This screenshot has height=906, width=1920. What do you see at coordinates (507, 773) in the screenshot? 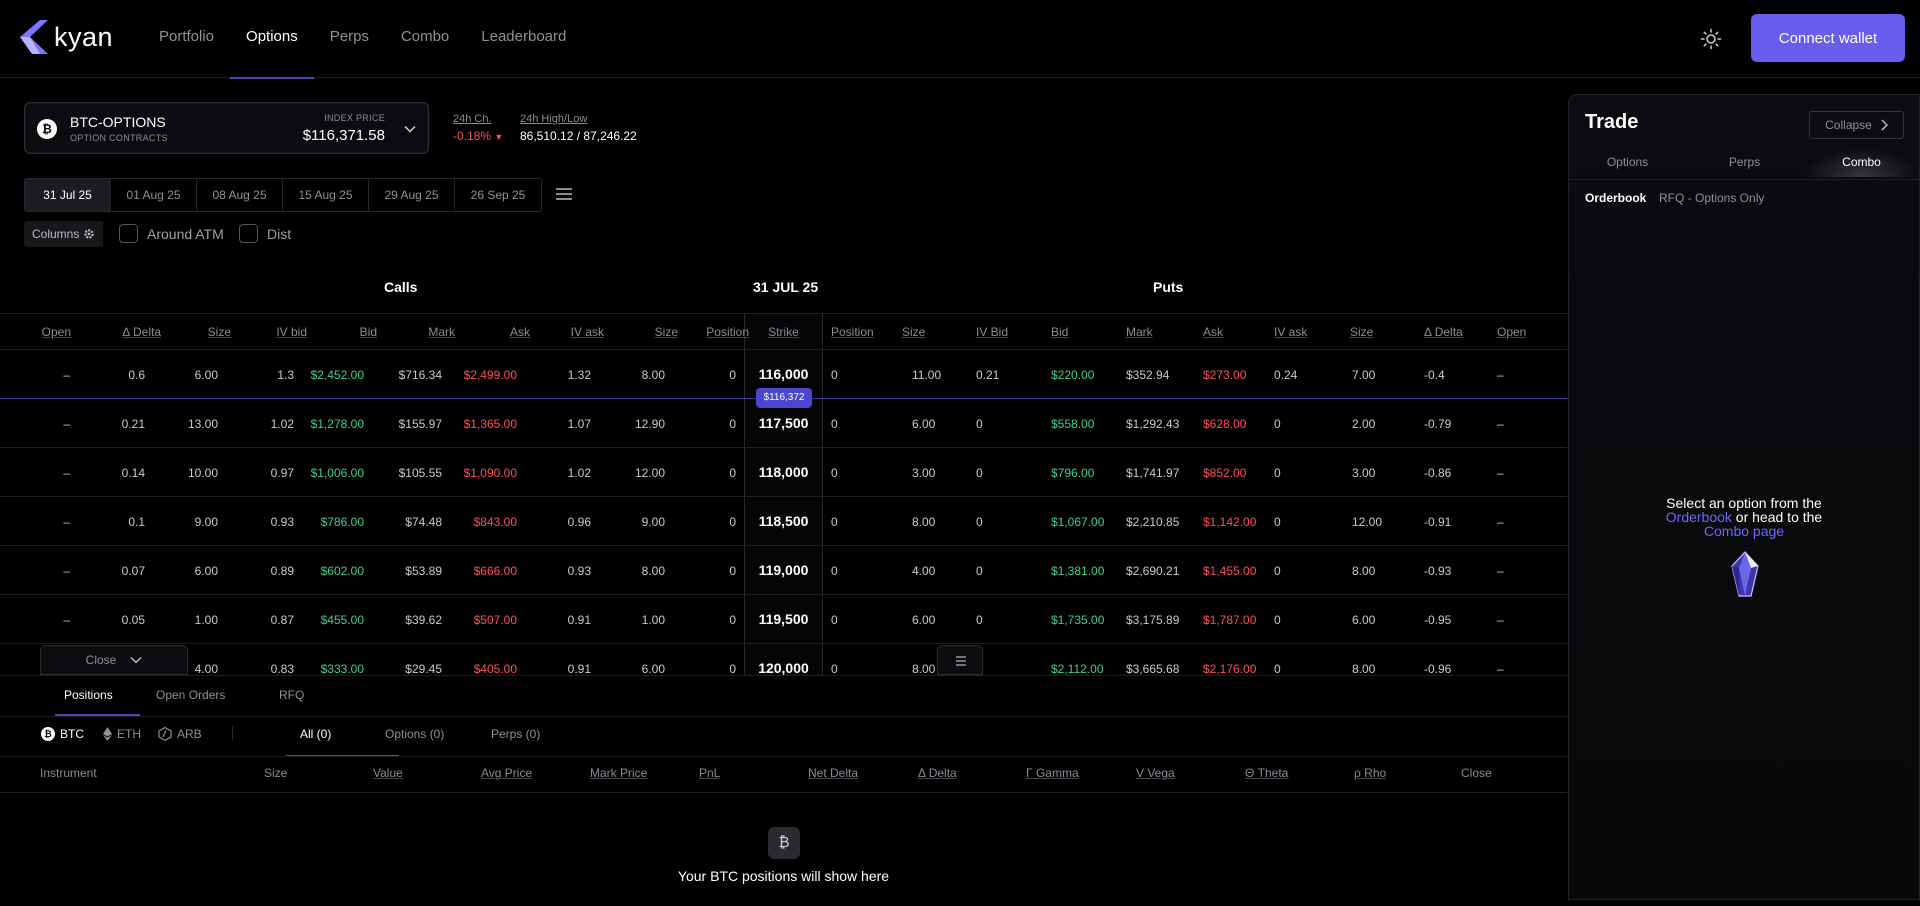
I see `column-header: Avg Price` at bounding box center [507, 773].